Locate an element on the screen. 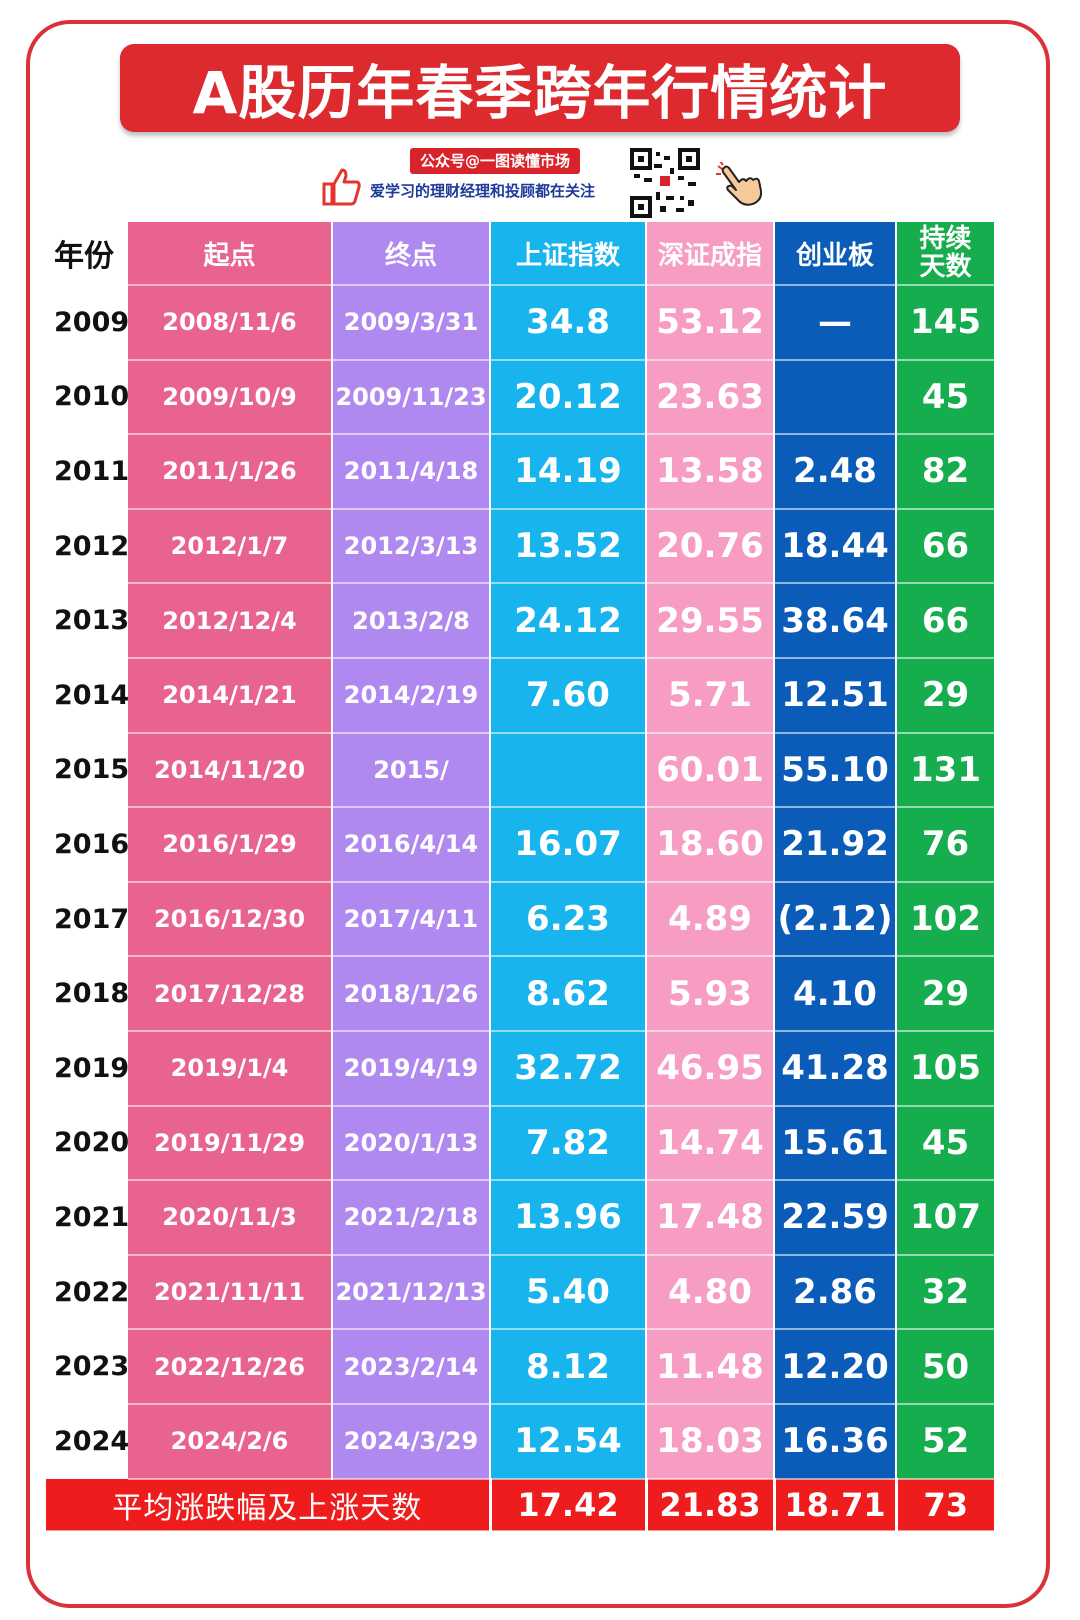 This screenshot has width=1080, height=1620. cell-year: 2022 is located at coordinates (87, 1292).